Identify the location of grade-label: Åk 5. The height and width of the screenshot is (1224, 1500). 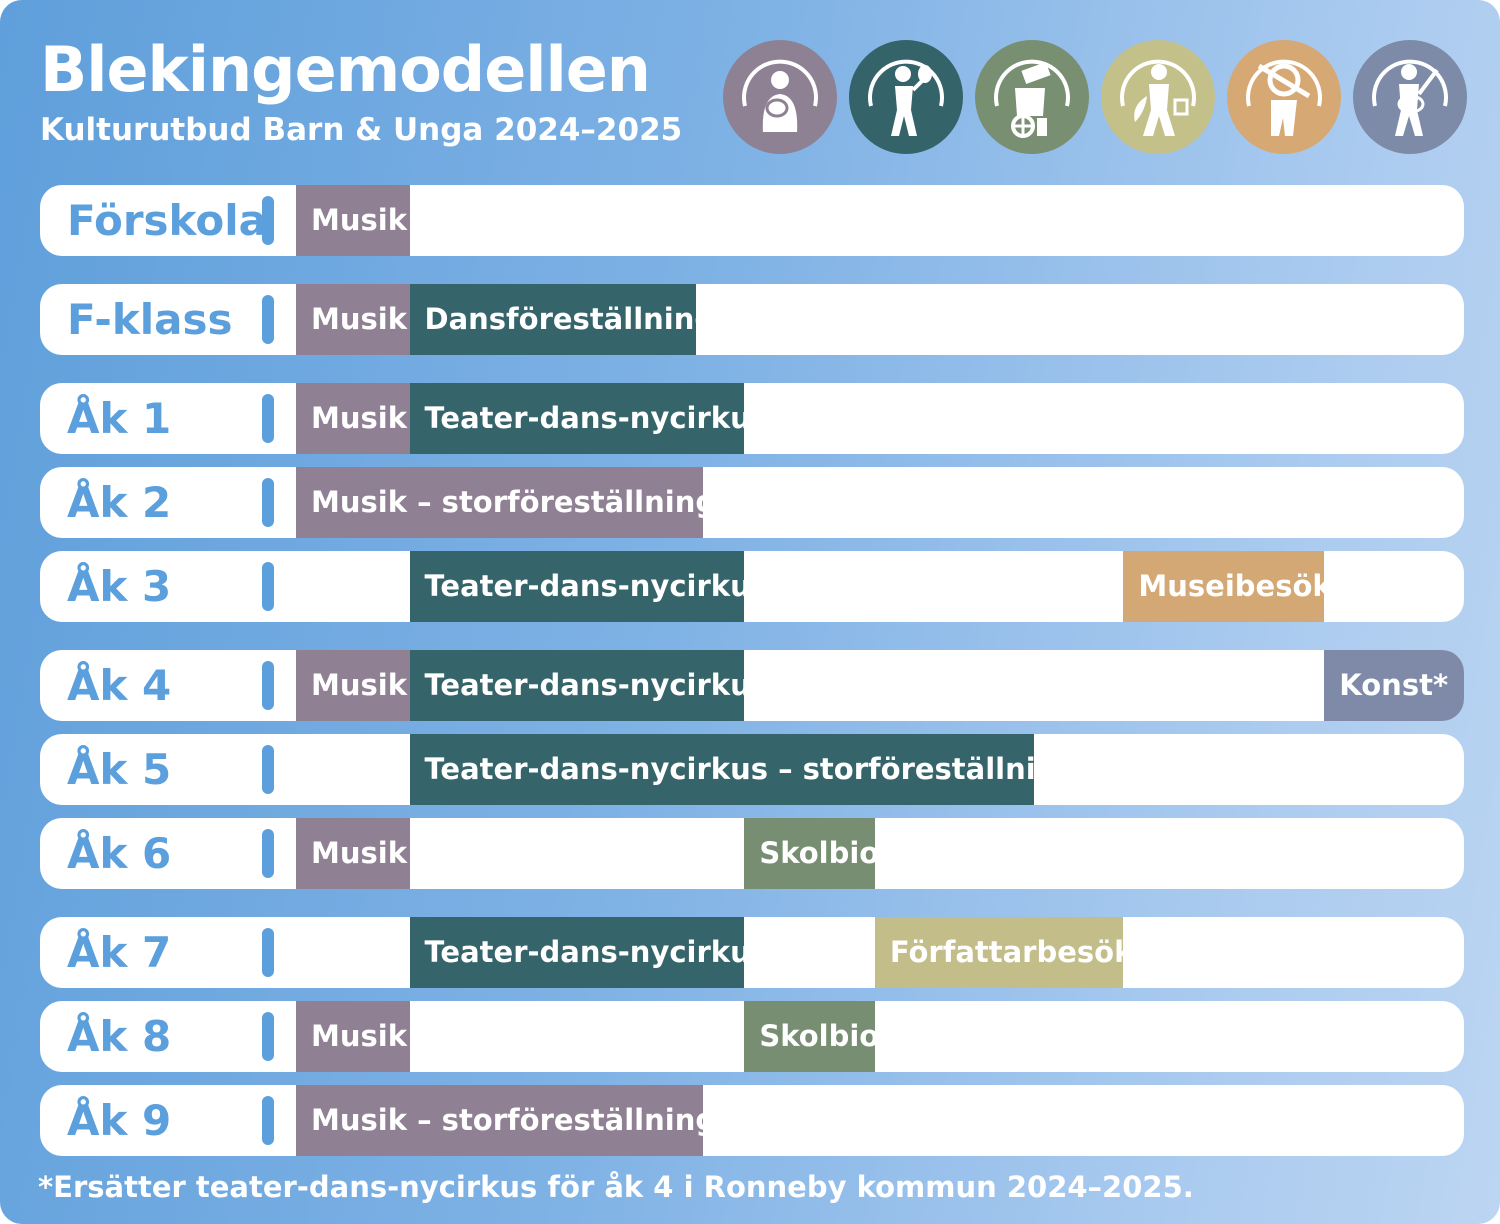
(119, 769).